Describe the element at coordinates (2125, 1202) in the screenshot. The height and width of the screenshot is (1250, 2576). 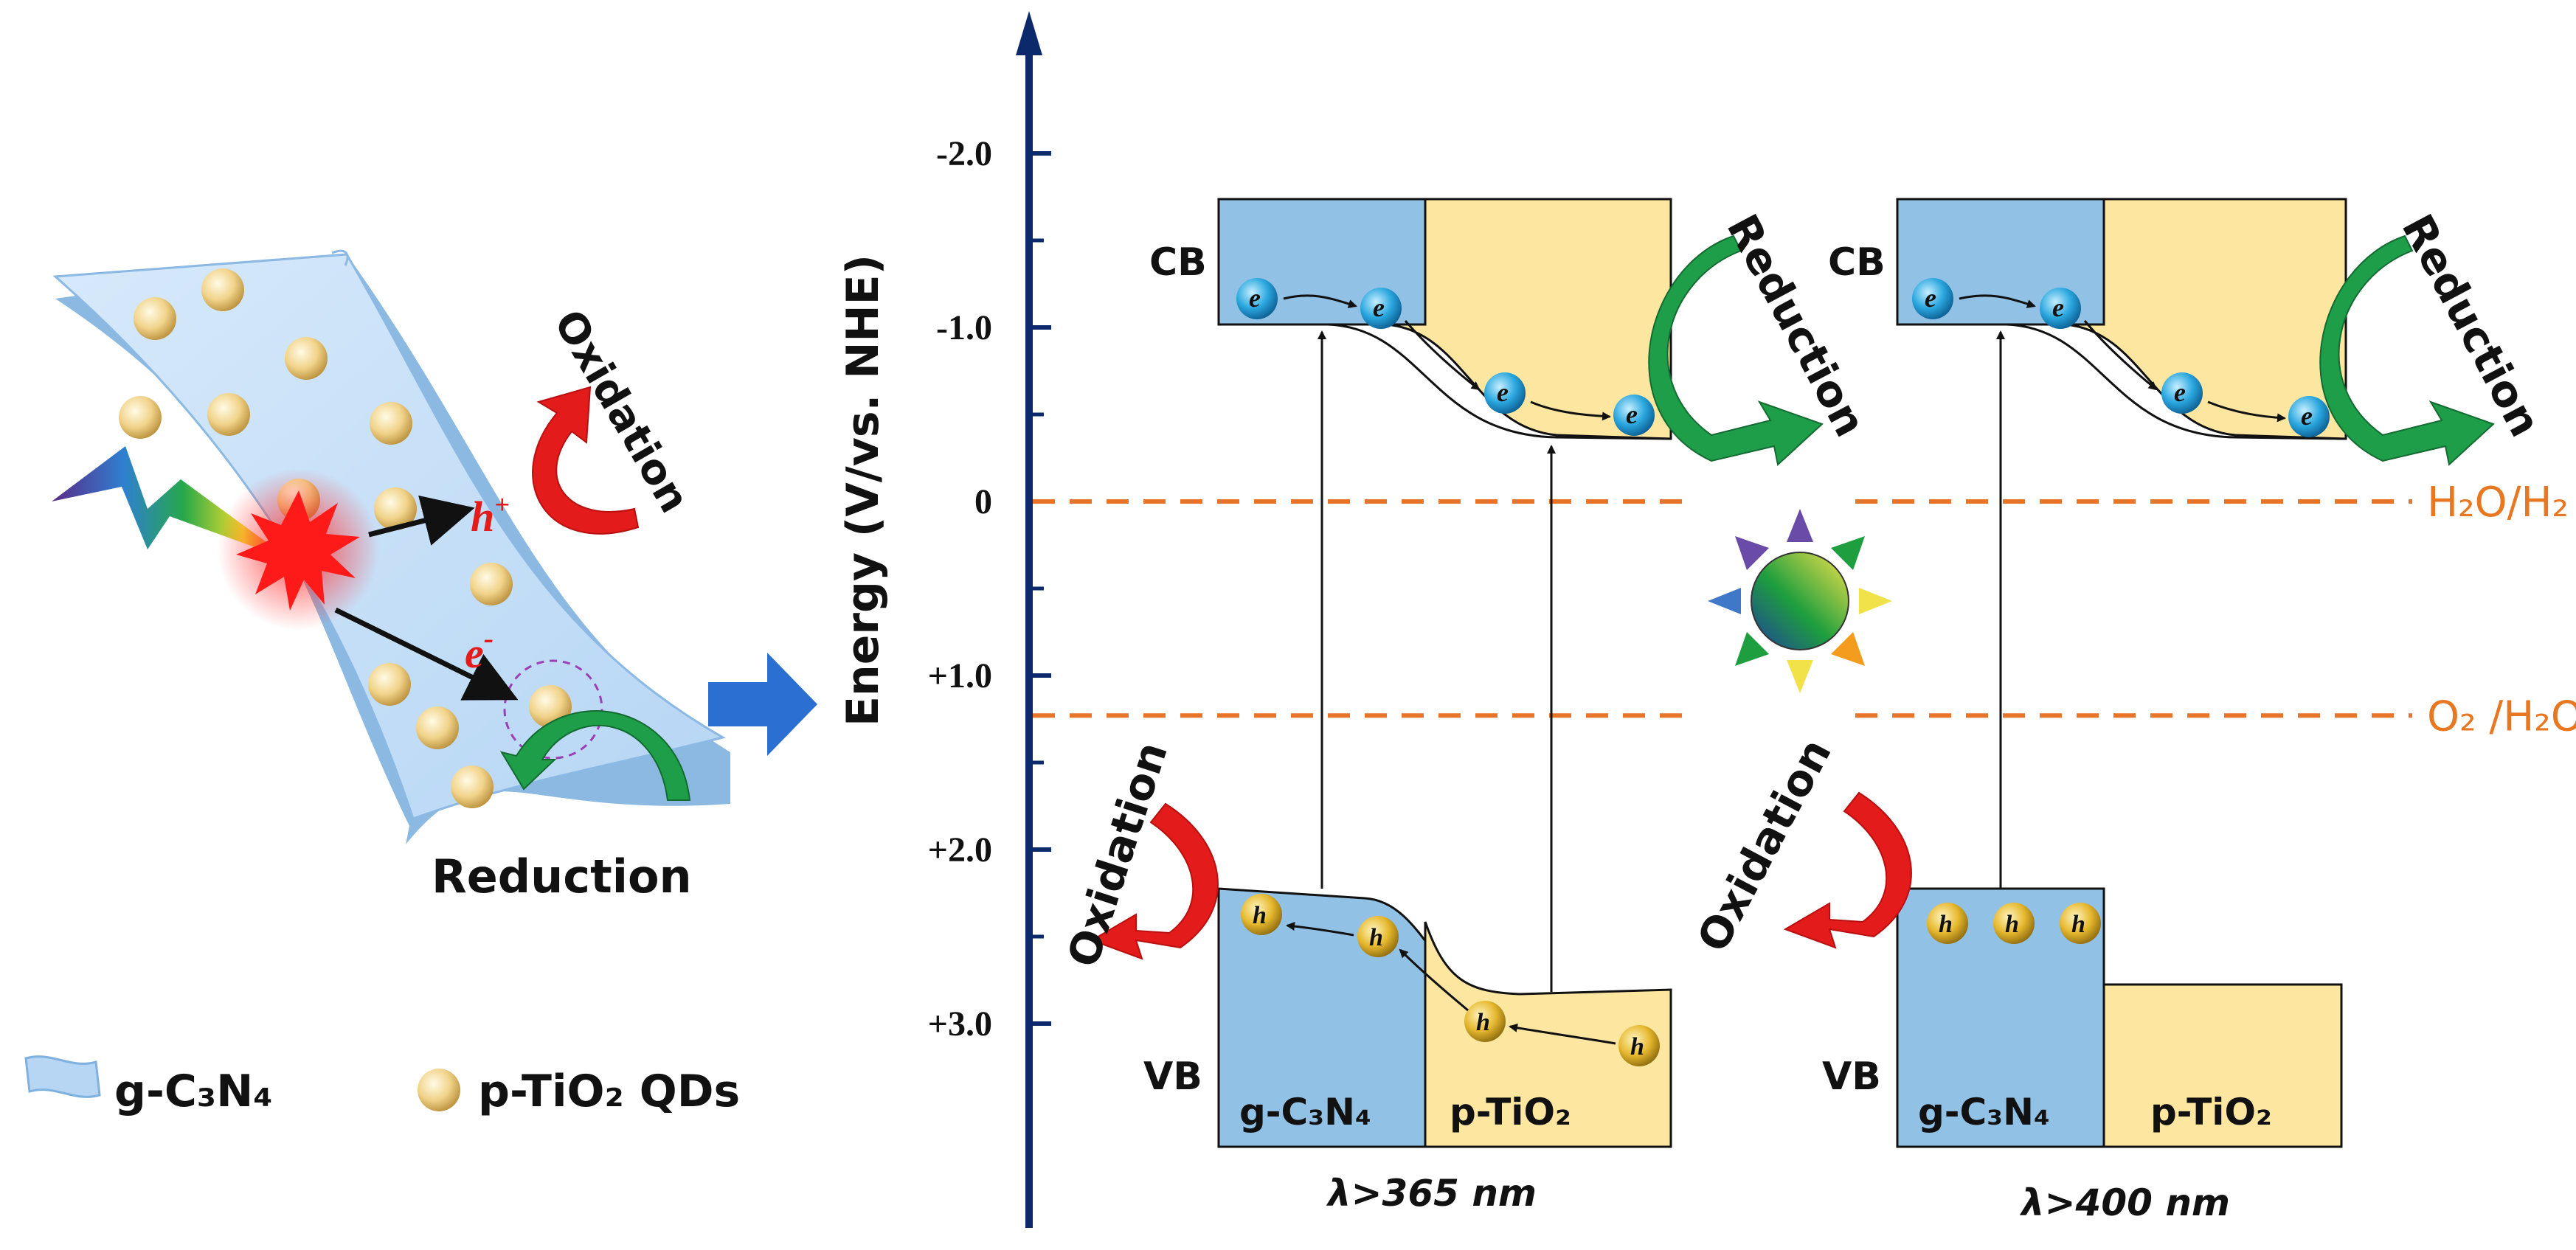
I see `panel2-caption: λ>400 nm` at that location.